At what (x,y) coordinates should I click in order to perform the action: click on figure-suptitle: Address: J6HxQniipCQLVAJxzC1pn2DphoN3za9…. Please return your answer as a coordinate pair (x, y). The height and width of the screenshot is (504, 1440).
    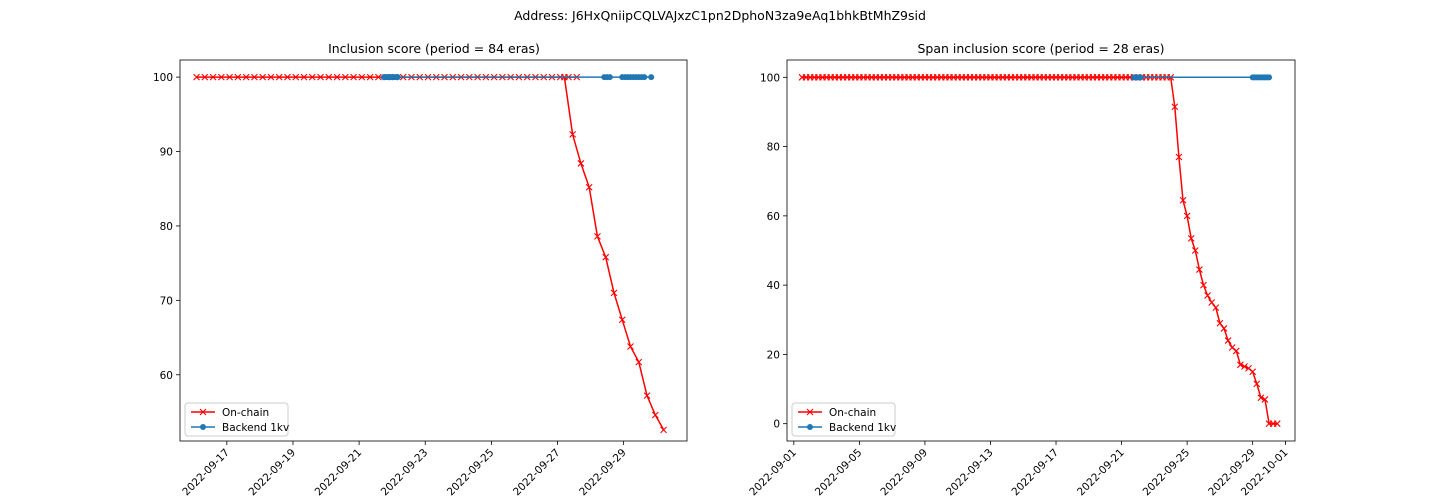
    Looking at the image, I should click on (720, 15).